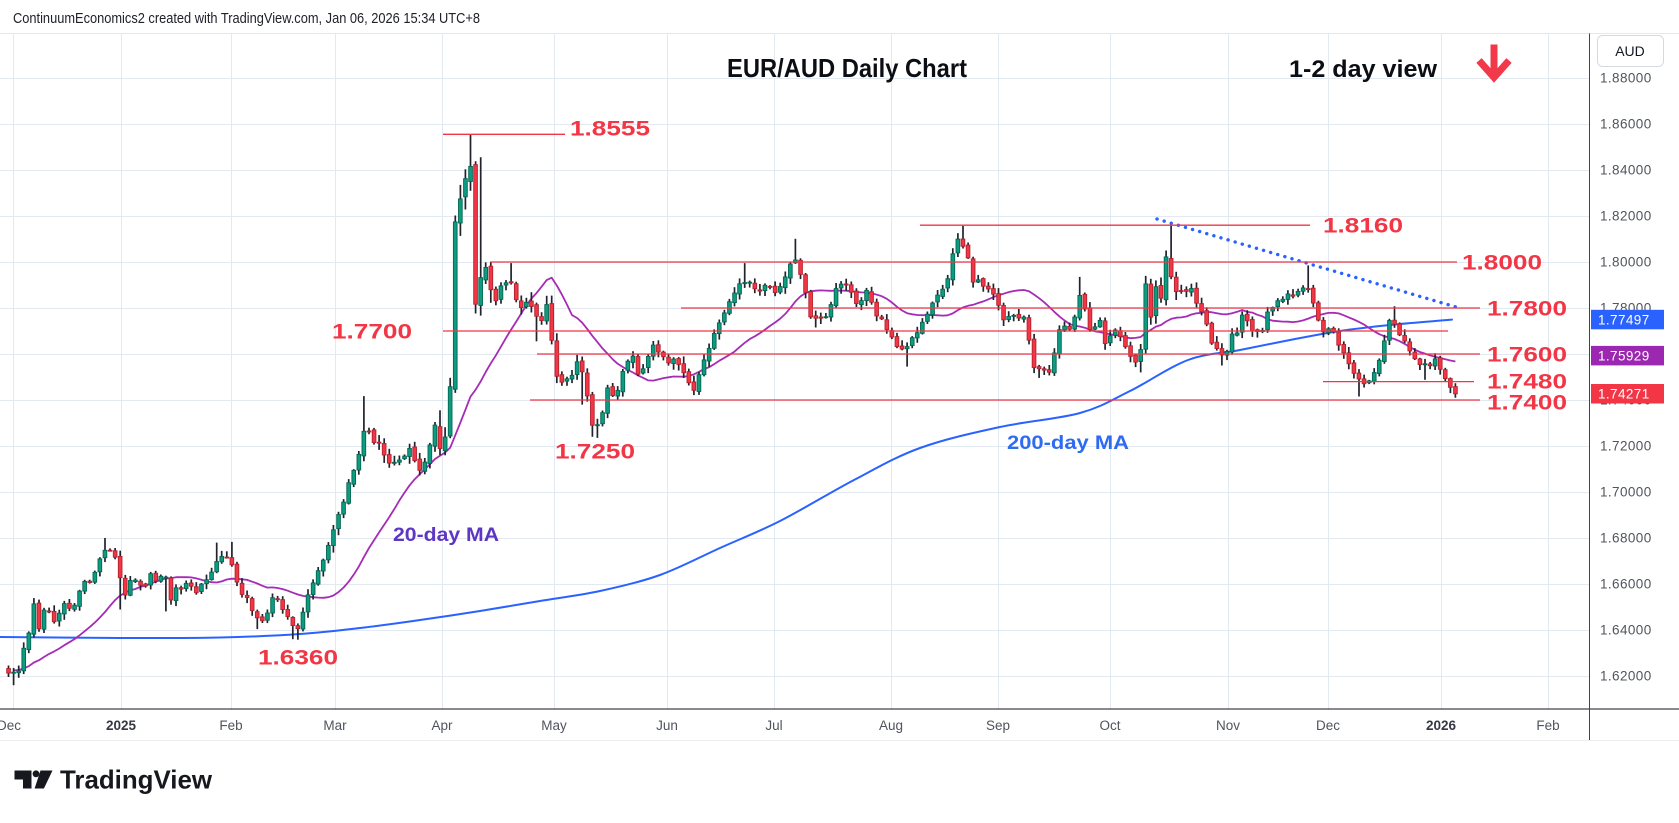 This screenshot has height=823, width=1679. What do you see at coordinates (1626, 492) in the screenshot?
I see `svg-text: 1.70000` at bounding box center [1626, 492].